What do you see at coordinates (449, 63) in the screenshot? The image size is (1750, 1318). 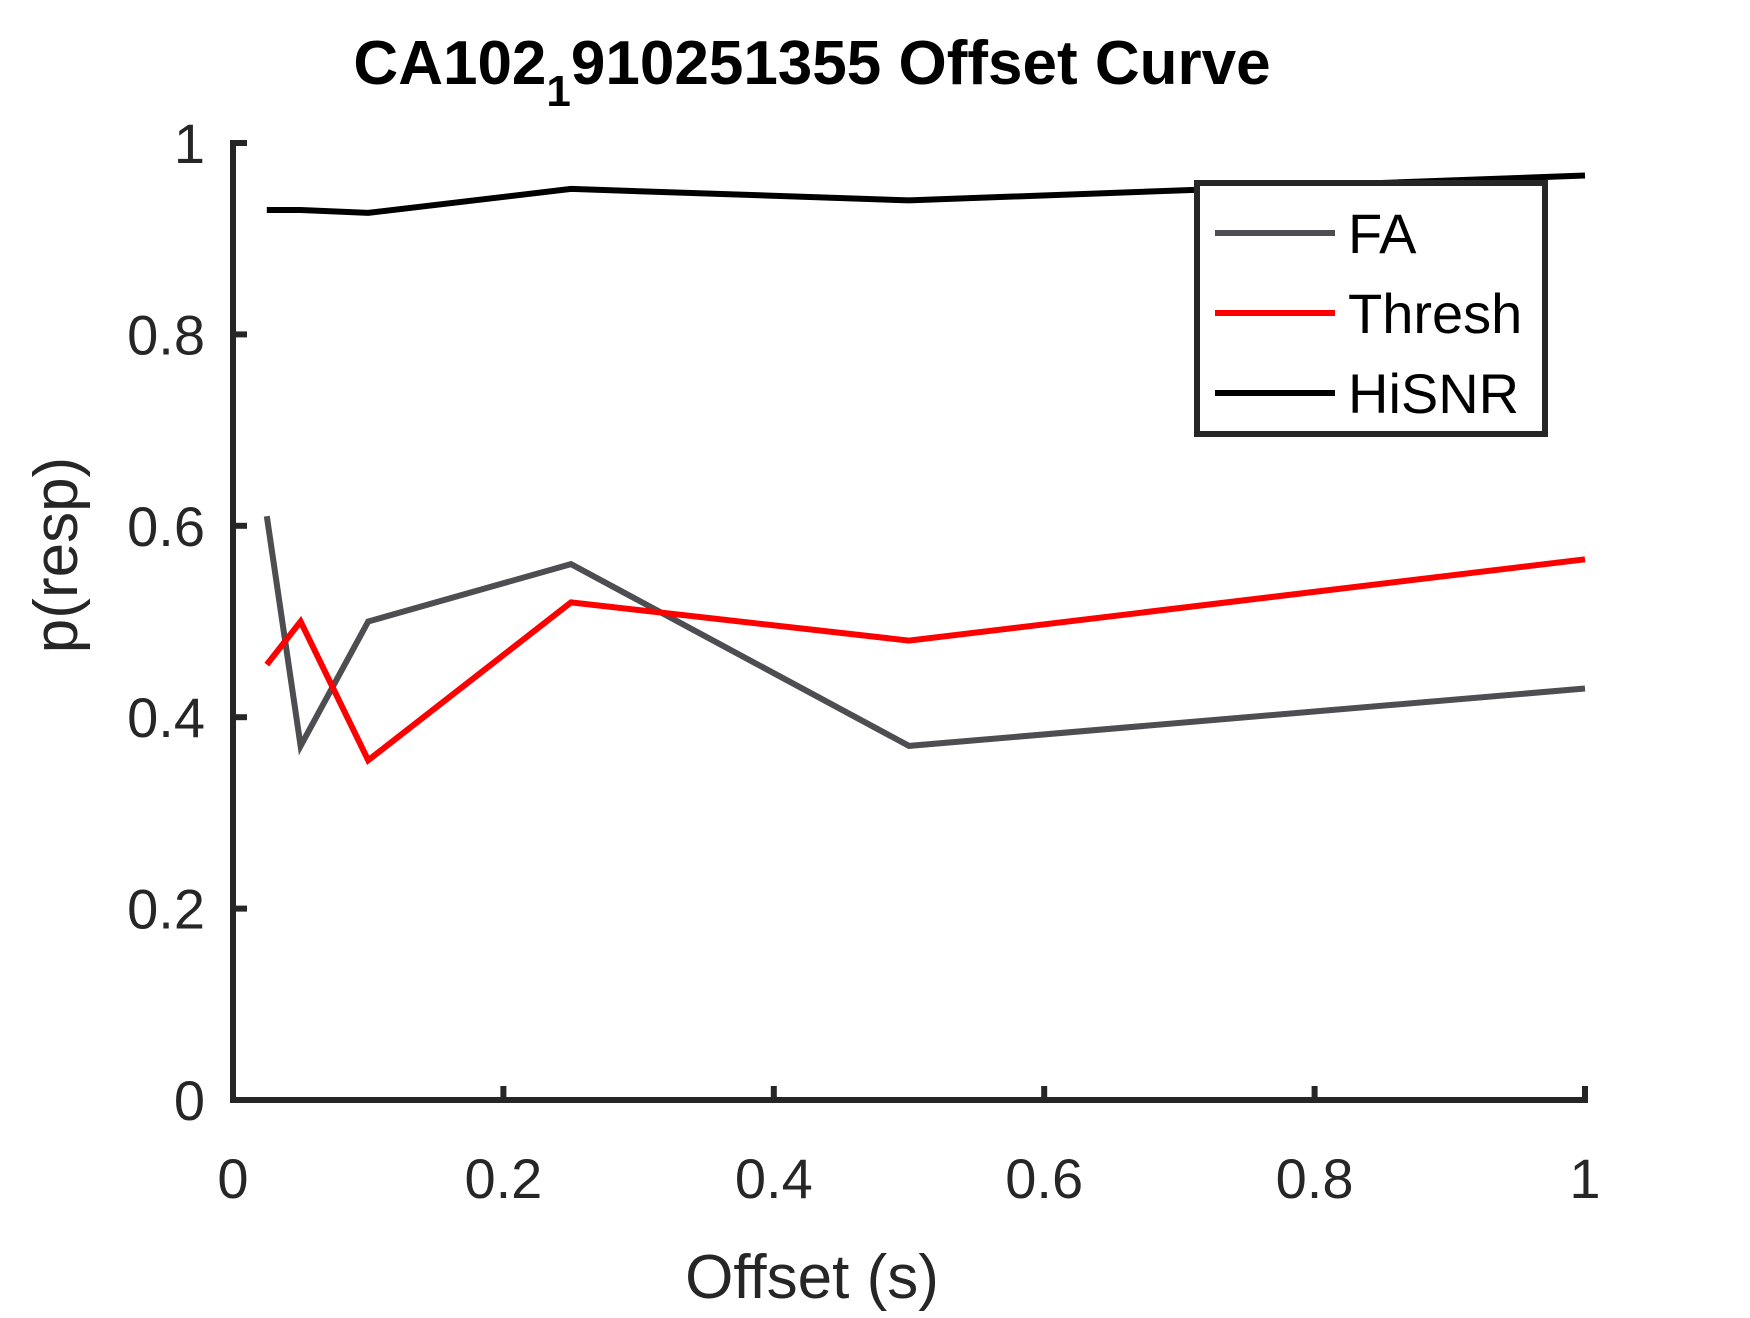 I see `chart-title-main: CA102` at bounding box center [449, 63].